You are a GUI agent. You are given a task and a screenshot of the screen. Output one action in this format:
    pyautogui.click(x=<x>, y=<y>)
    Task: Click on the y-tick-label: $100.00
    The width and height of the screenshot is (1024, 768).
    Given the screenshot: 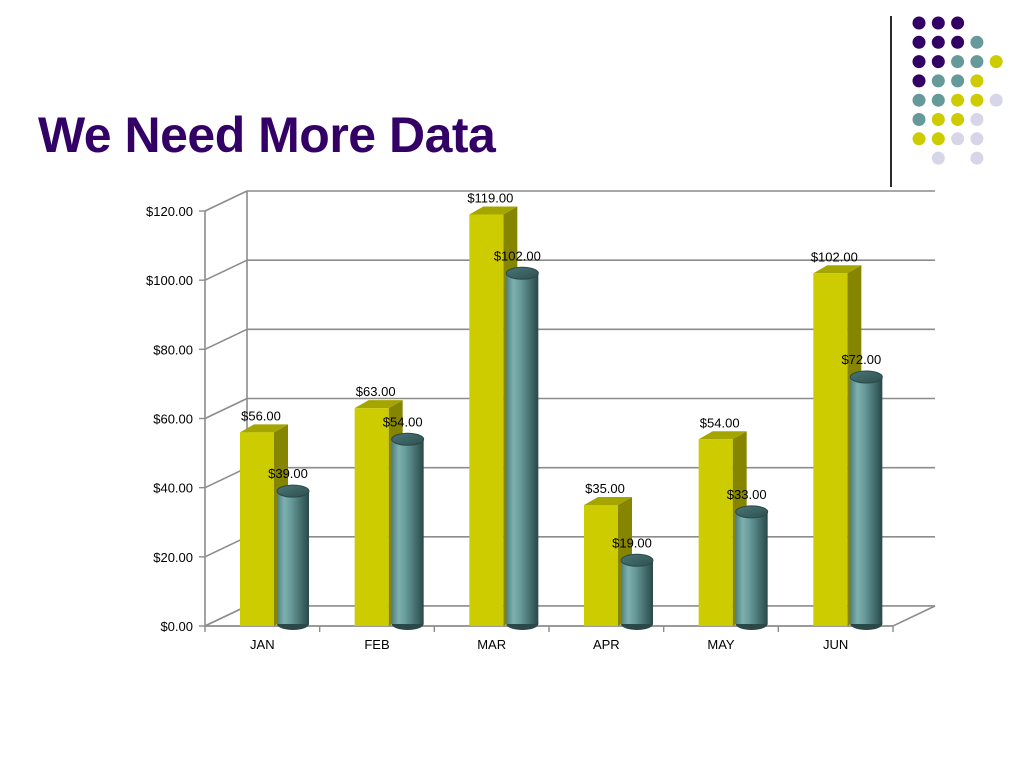 What is the action you would take?
    pyautogui.click(x=169, y=280)
    